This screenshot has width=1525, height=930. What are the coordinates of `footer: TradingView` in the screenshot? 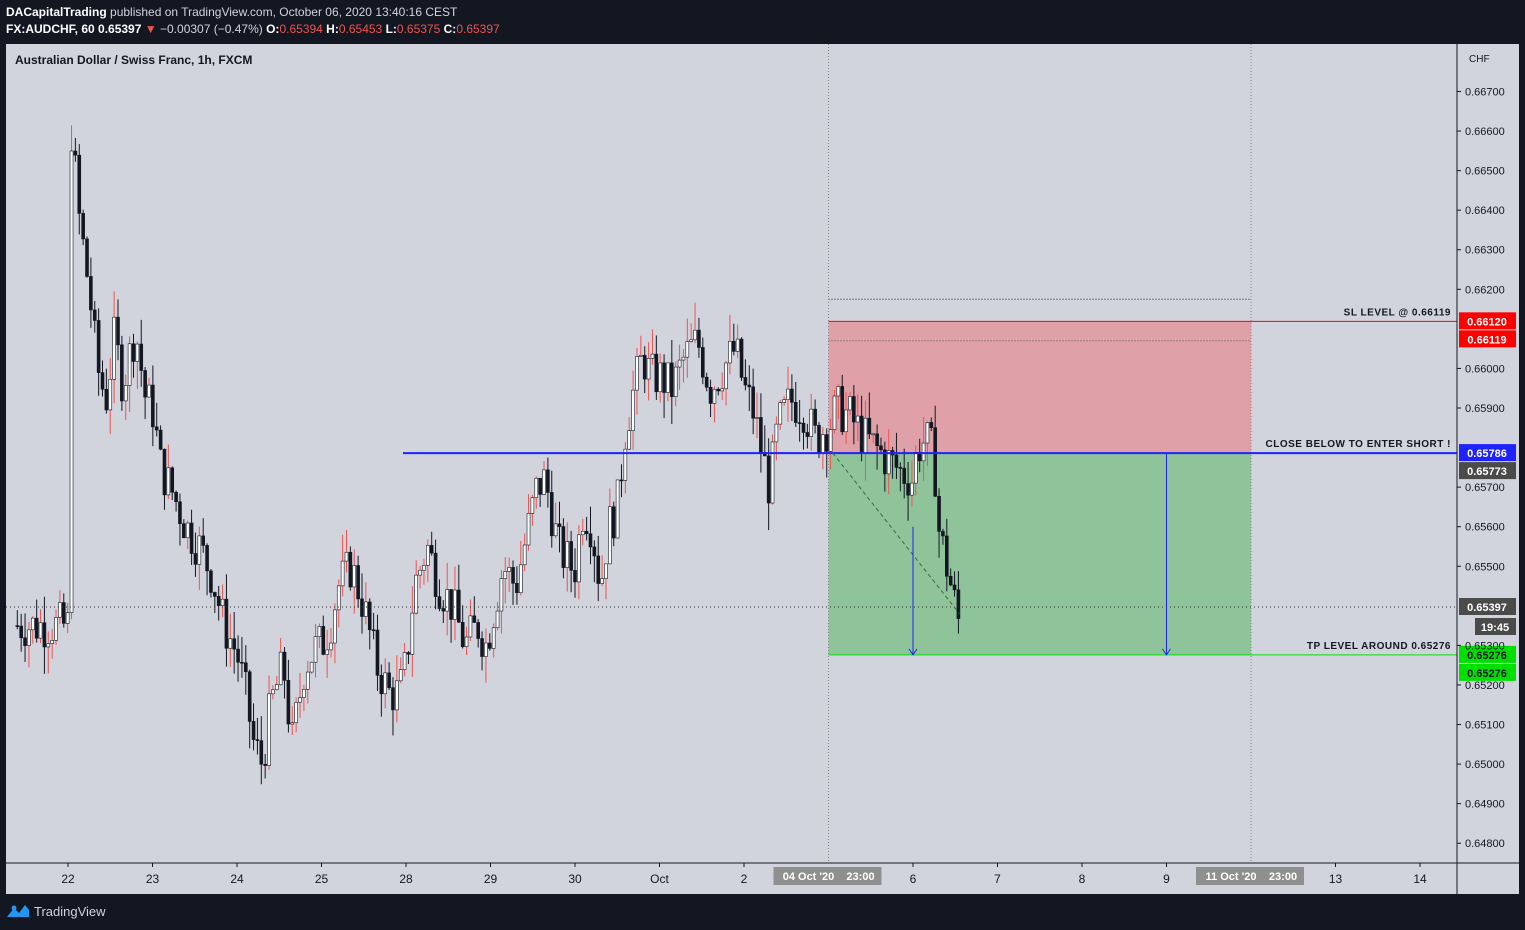 It's located at (762, 912).